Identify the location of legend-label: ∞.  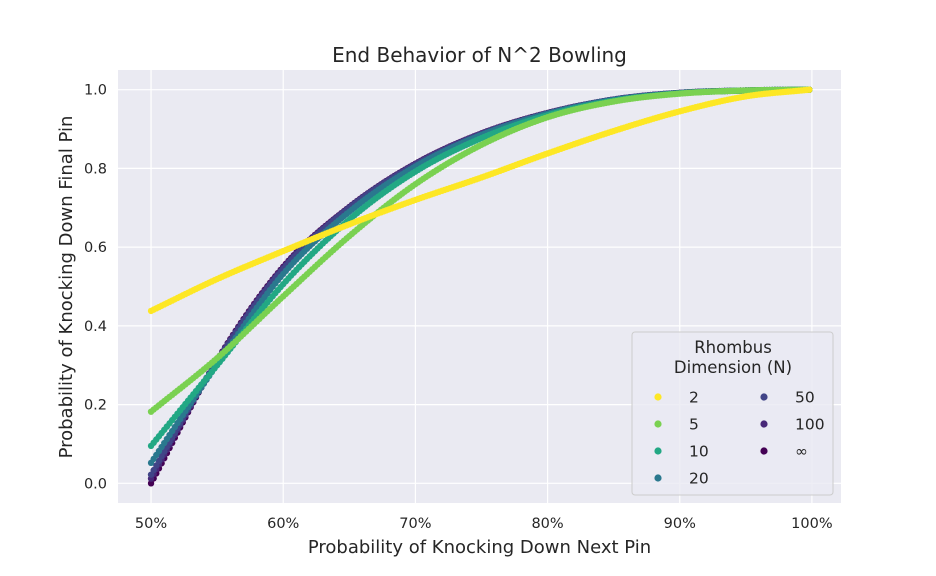
(801, 452).